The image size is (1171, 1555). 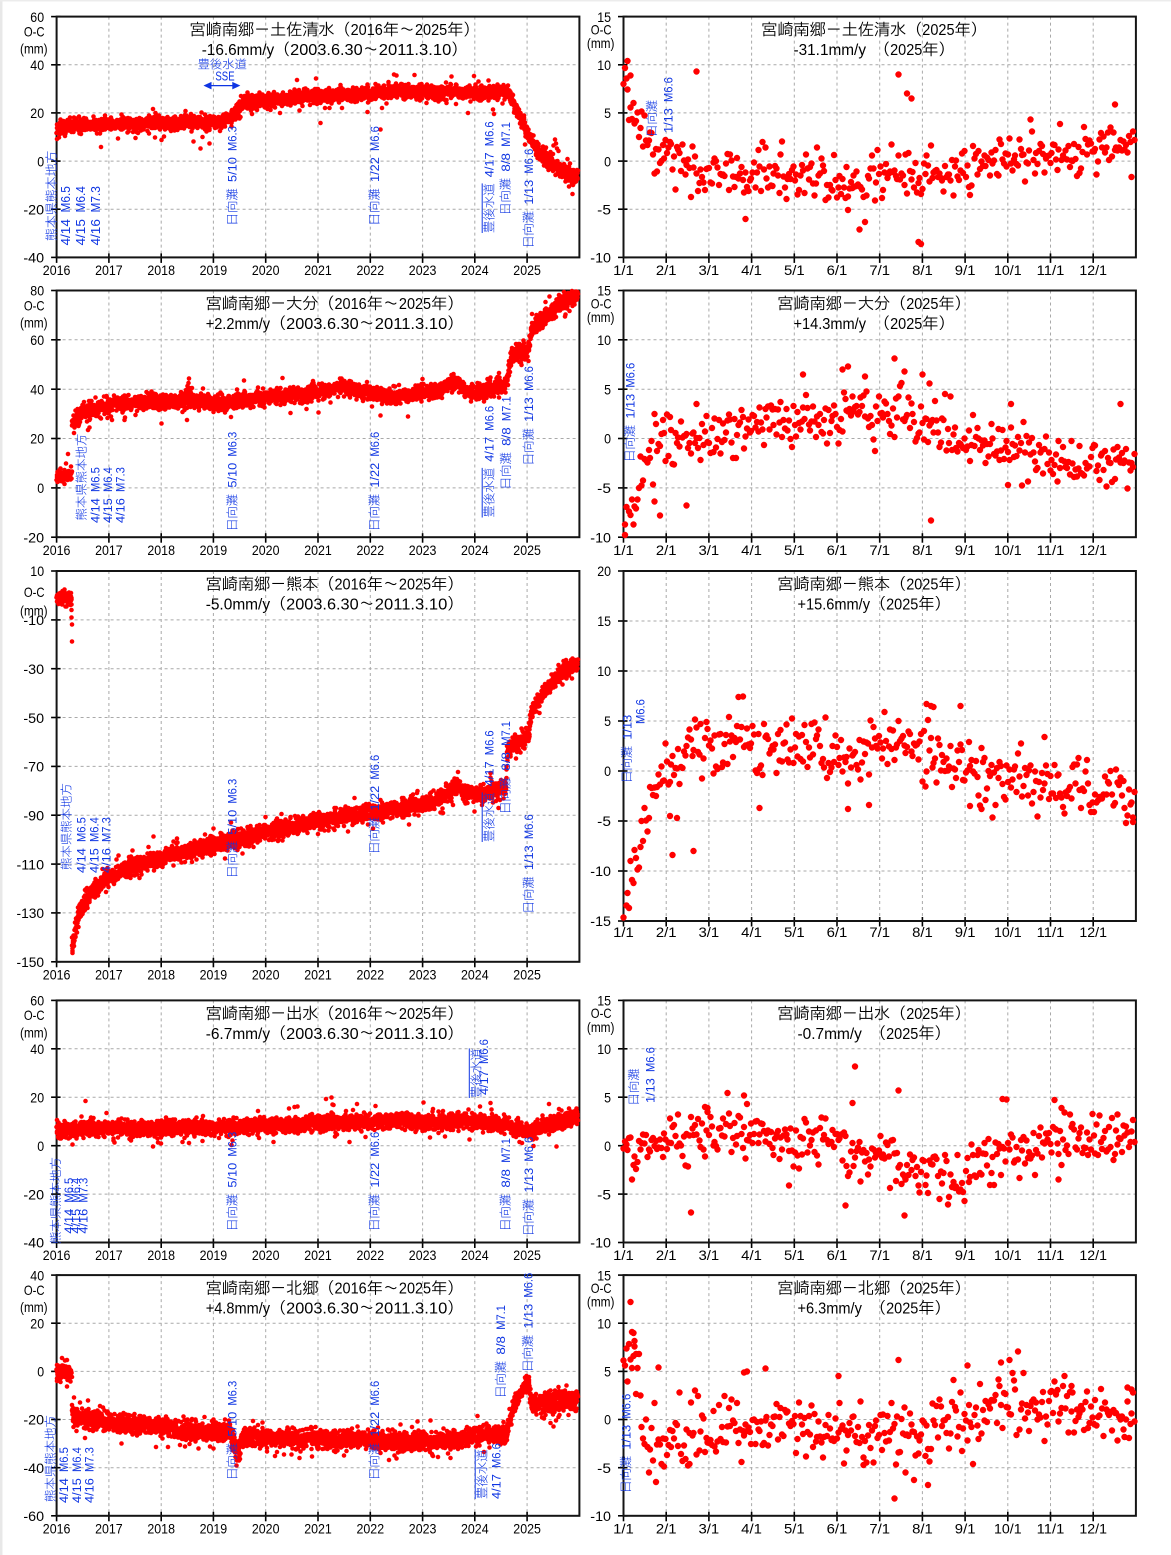 I want to click on svg-text: 8/8, so click(x=506, y=1178).